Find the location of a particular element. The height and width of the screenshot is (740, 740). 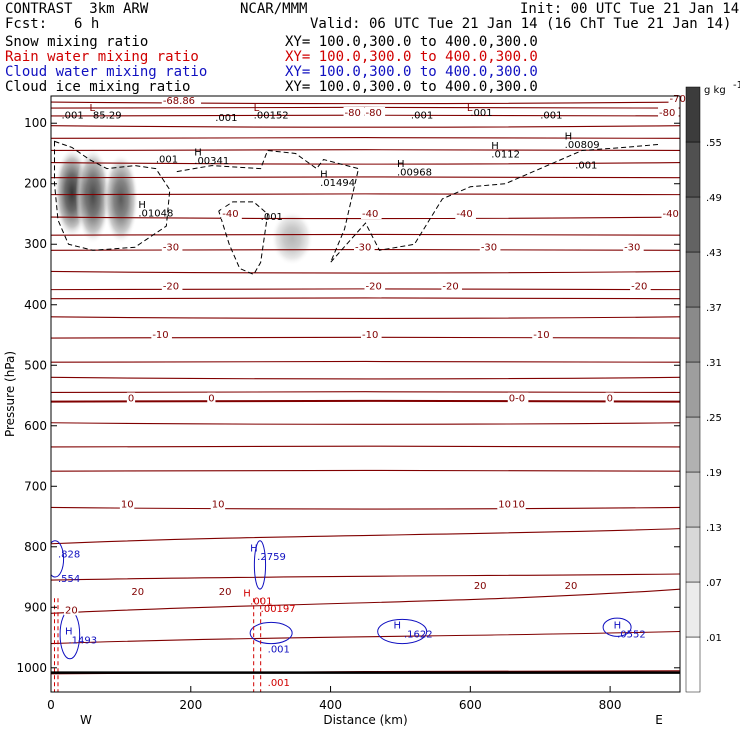

ice-label-5: .00152 is located at coordinates (271, 115).